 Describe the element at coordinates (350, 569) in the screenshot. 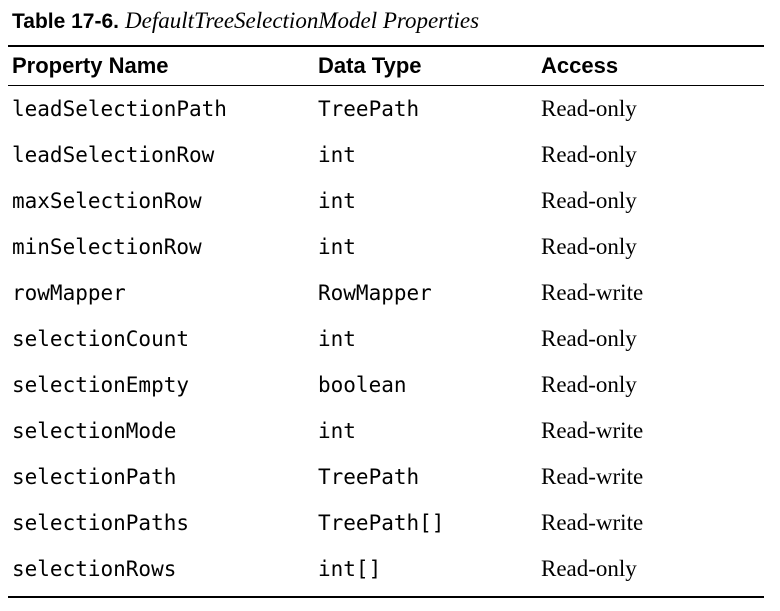

I see `cell-data-type: int[]` at that location.